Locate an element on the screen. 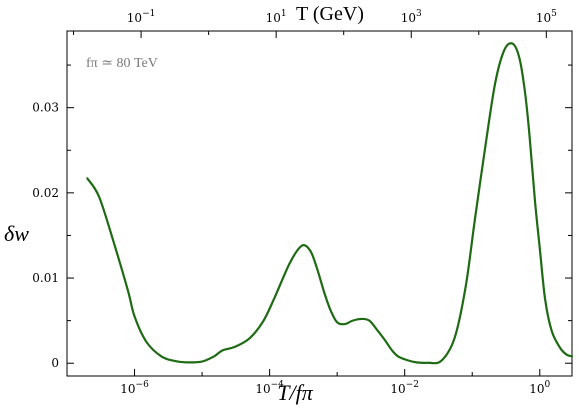  x-tick-label: 10⁰ is located at coordinates (539, 388).